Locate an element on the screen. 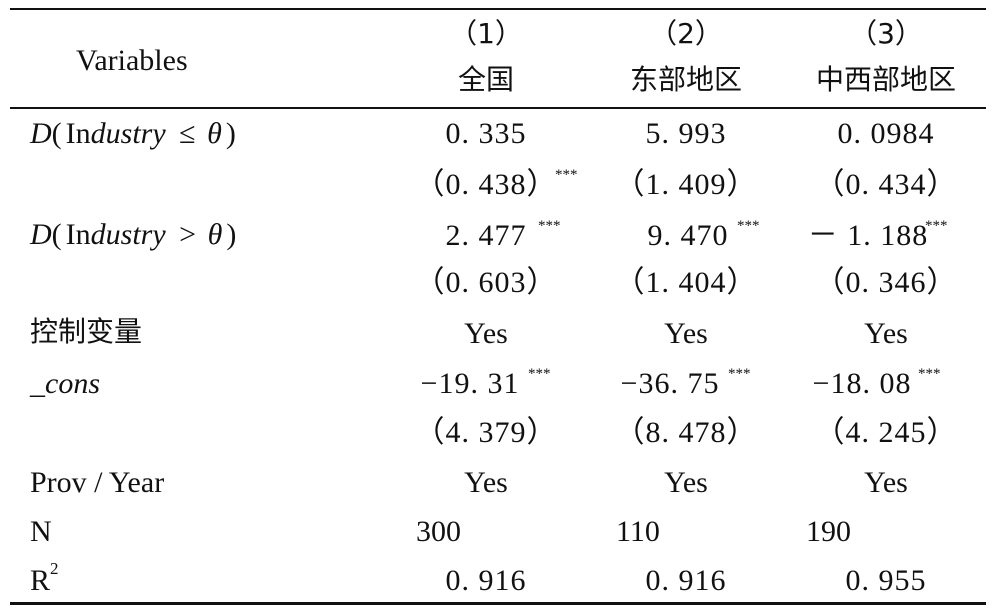 The height and width of the screenshot is (608, 992). d-low-col3: 0. 0984 is located at coordinates (886, 133).